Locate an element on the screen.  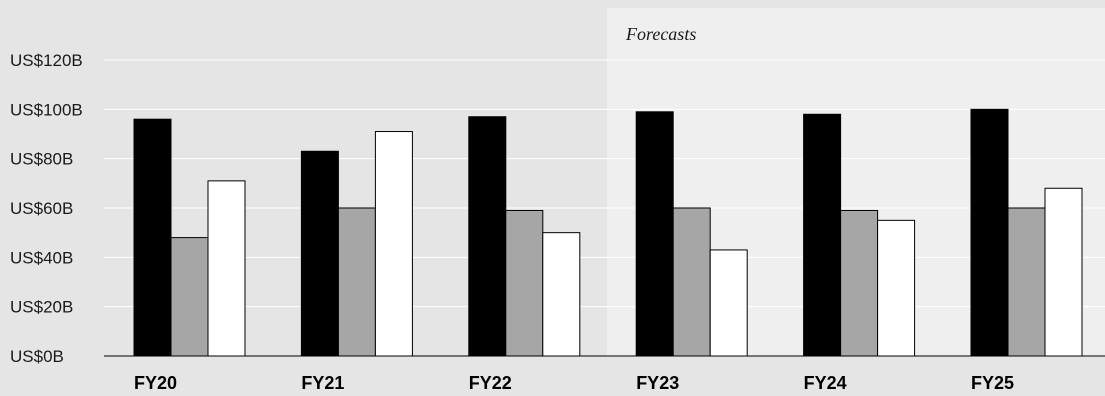
x-tick-label: FY23 is located at coordinates (657, 383).